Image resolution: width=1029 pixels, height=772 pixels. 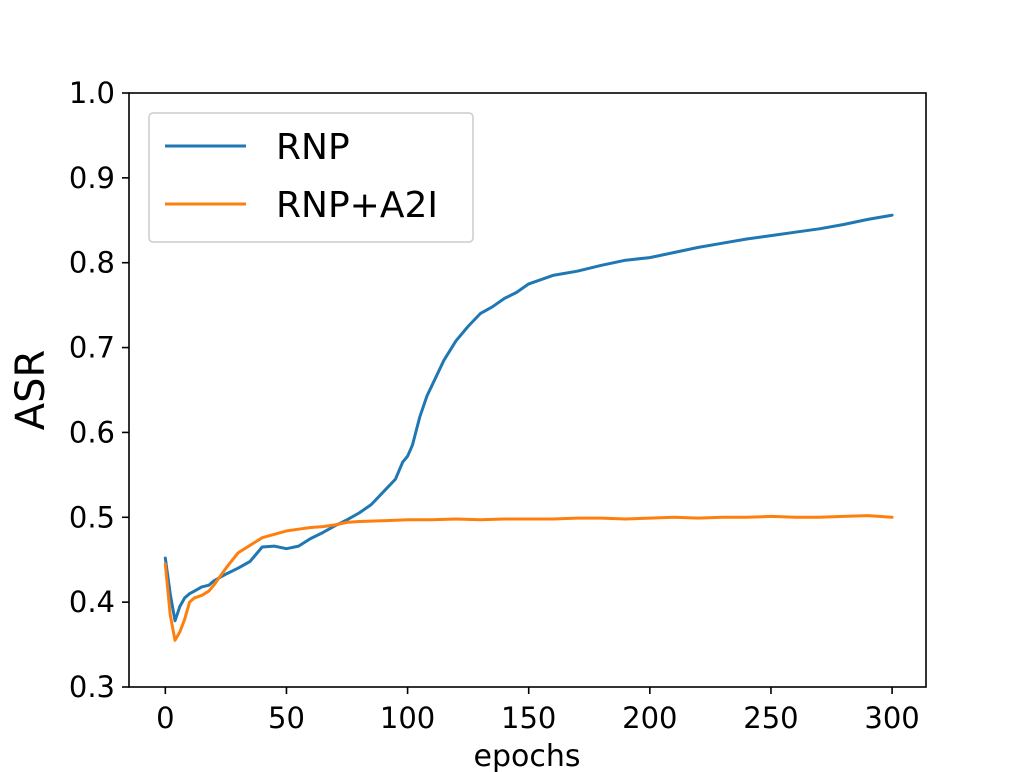 What do you see at coordinates (92, 517) in the screenshot?
I see `y-tick-label: 0.5` at bounding box center [92, 517].